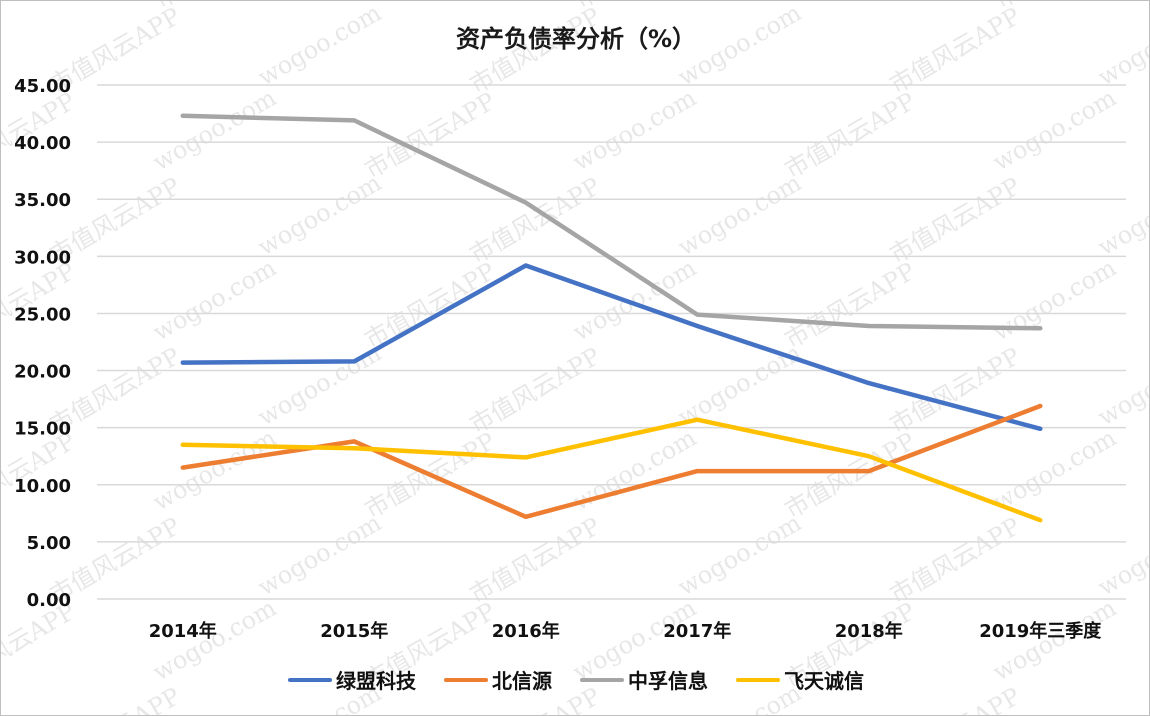 This screenshot has width=1150, height=716. Describe the element at coordinates (1040, 631) in the screenshot. I see `x-tick-label: 2019年三季度` at that location.